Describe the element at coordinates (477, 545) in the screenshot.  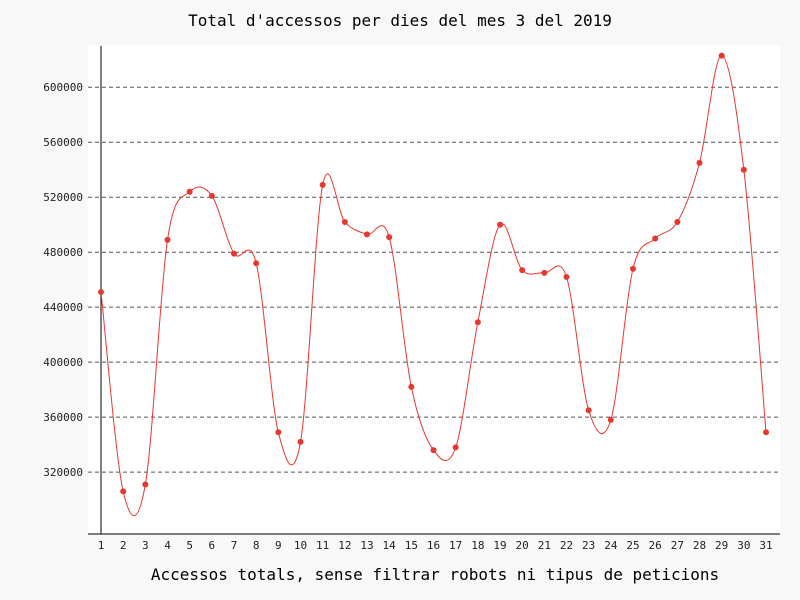
I see `x-tick-label: 18` at that location.